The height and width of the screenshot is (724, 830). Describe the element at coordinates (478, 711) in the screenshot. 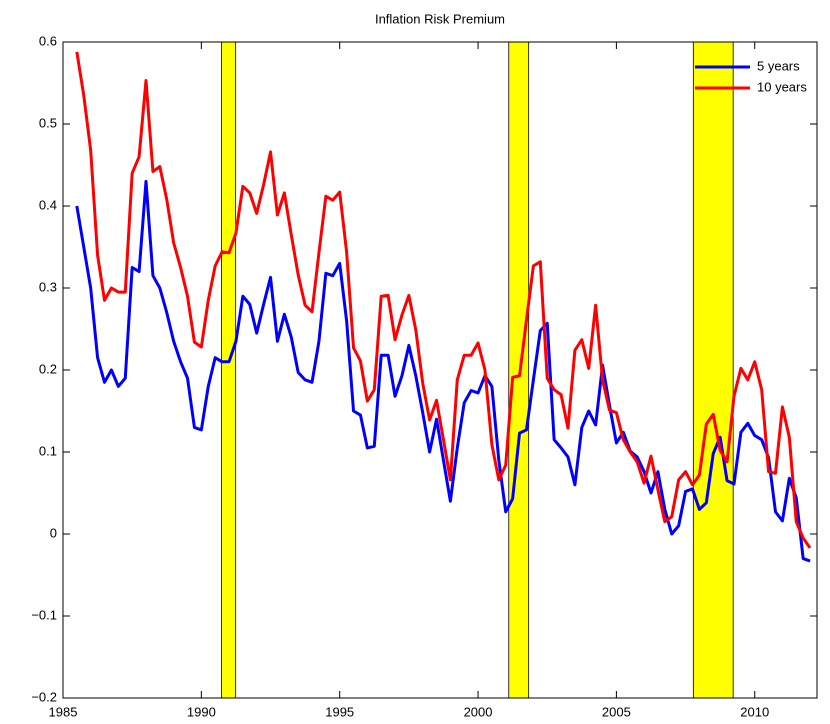

I see `x-tick-label: 2000` at that location.